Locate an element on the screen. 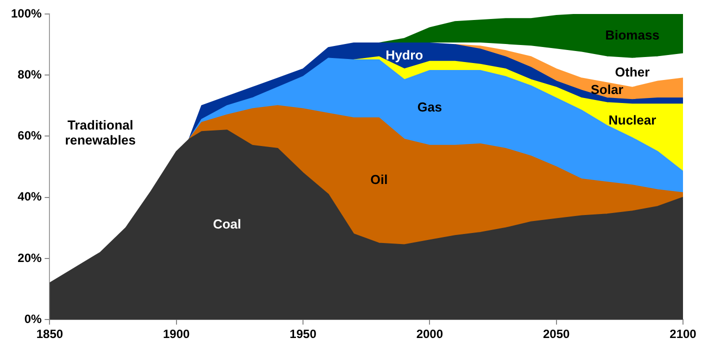  series-label: Traditional renewables is located at coordinates (100, 132).